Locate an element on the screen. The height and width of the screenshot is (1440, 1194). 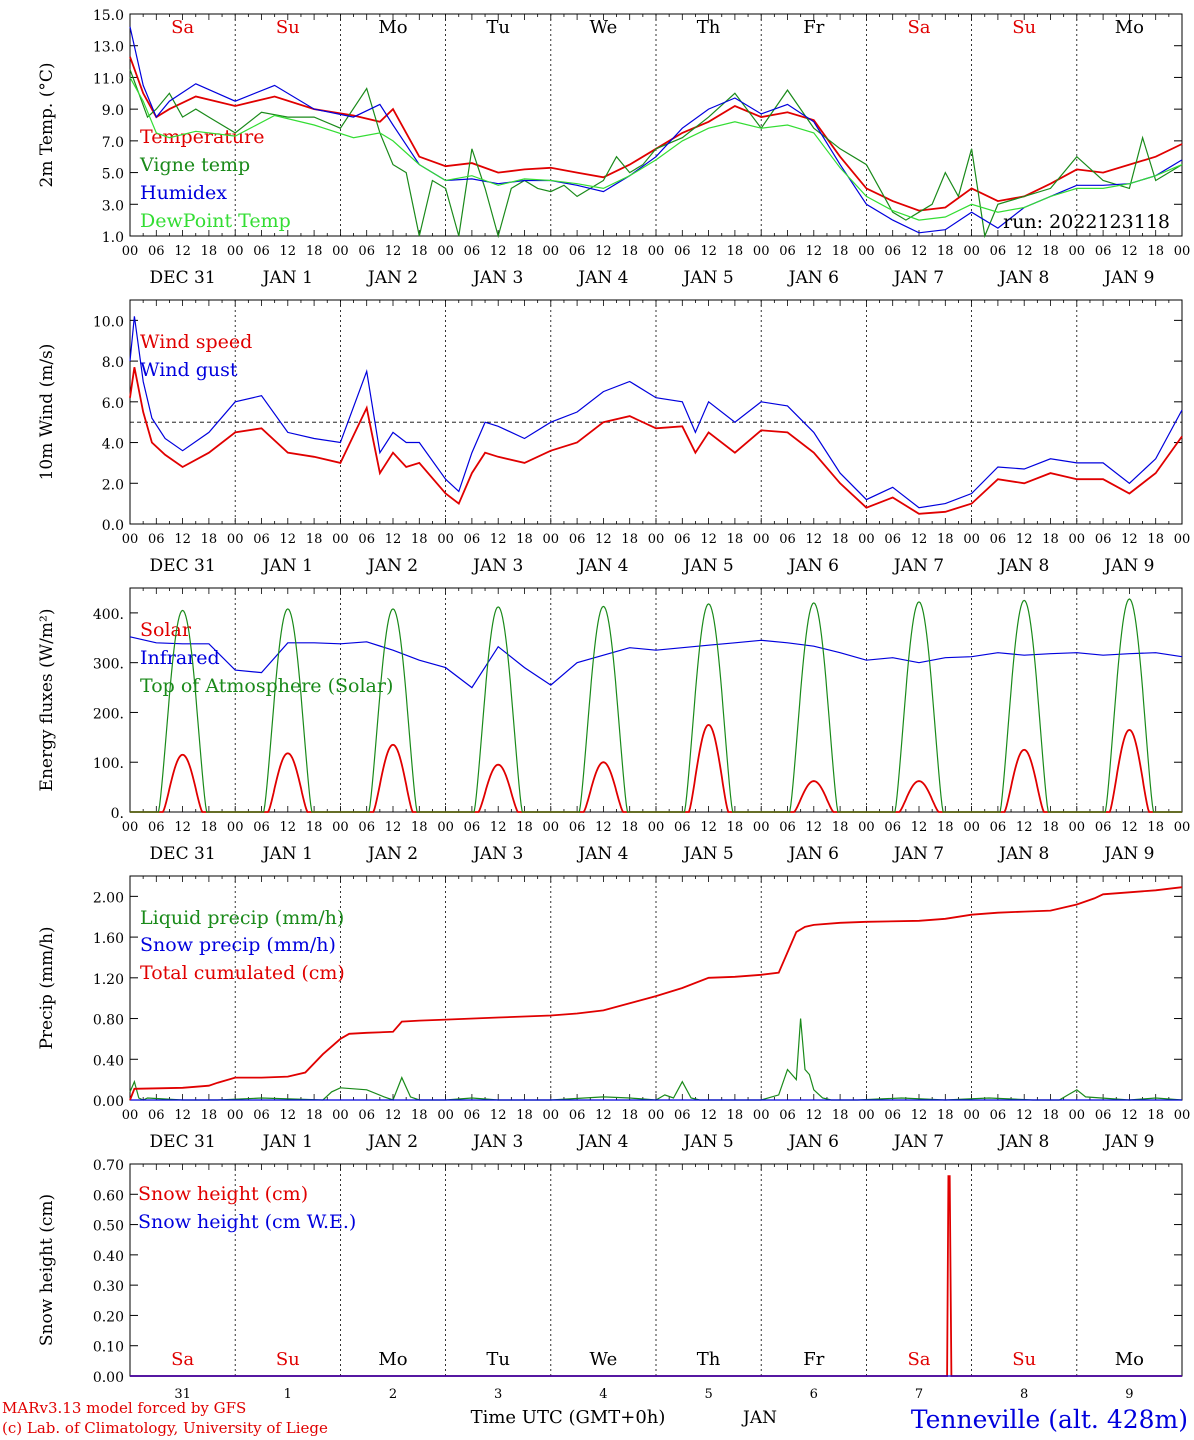
series-line-total-cumulated-cm- is located at coordinates (656, 993).